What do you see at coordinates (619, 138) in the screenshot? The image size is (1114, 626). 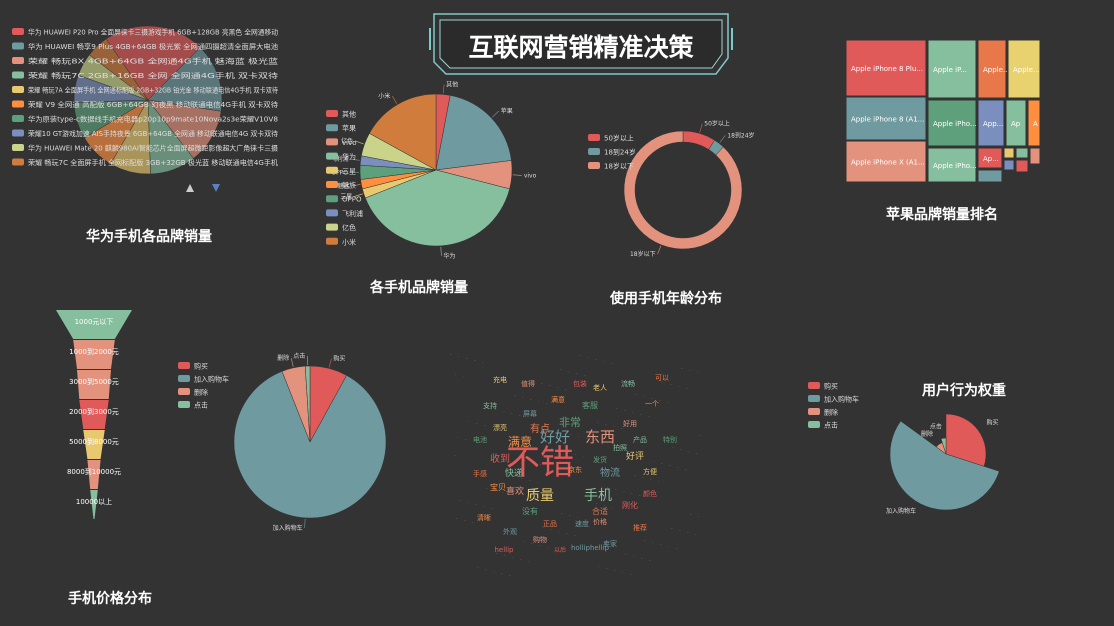 I see `age-legend-item: 50岁以上` at bounding box center [619, 138].